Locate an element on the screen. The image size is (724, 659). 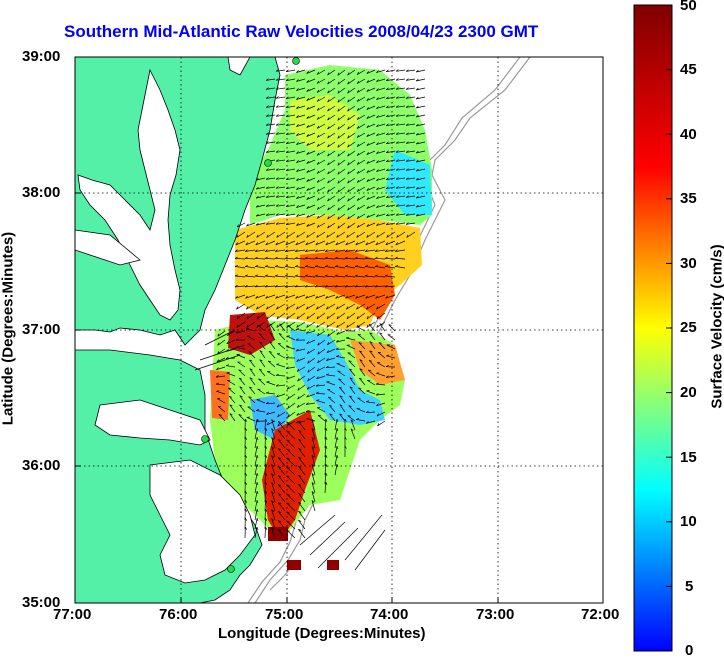
colorbar-tick-label: 0 is located at coordinates (689, 650).